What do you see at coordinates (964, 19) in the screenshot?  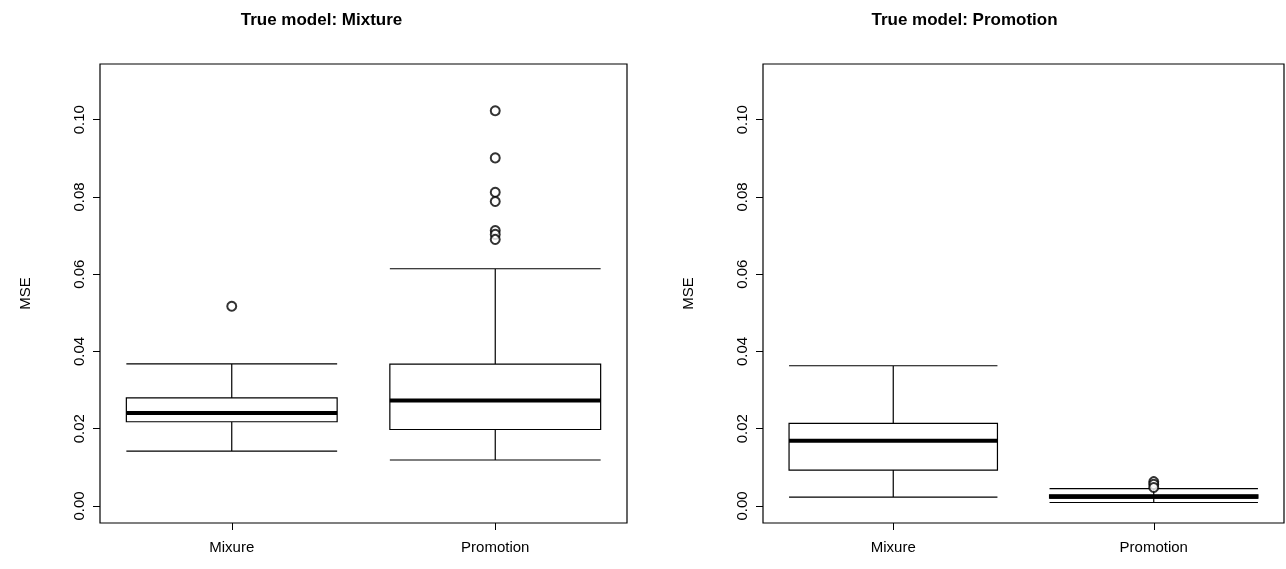 I see `chart-title: True model: Promotion` at bounding box center [964, 19].